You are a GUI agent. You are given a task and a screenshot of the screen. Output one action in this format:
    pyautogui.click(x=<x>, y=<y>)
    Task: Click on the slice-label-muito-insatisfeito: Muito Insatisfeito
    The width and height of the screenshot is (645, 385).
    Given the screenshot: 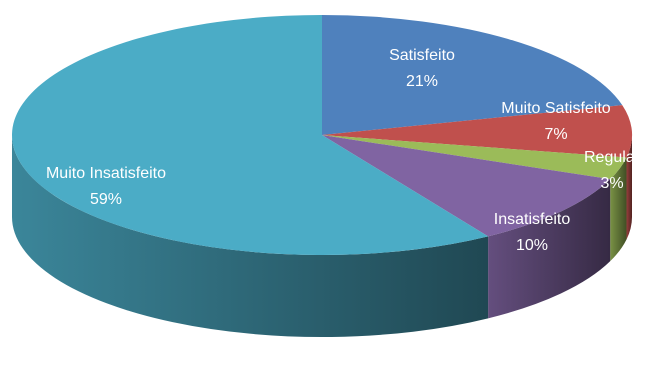 What is the action you would take?
    pyautogui.click(x=106, y=173)
    